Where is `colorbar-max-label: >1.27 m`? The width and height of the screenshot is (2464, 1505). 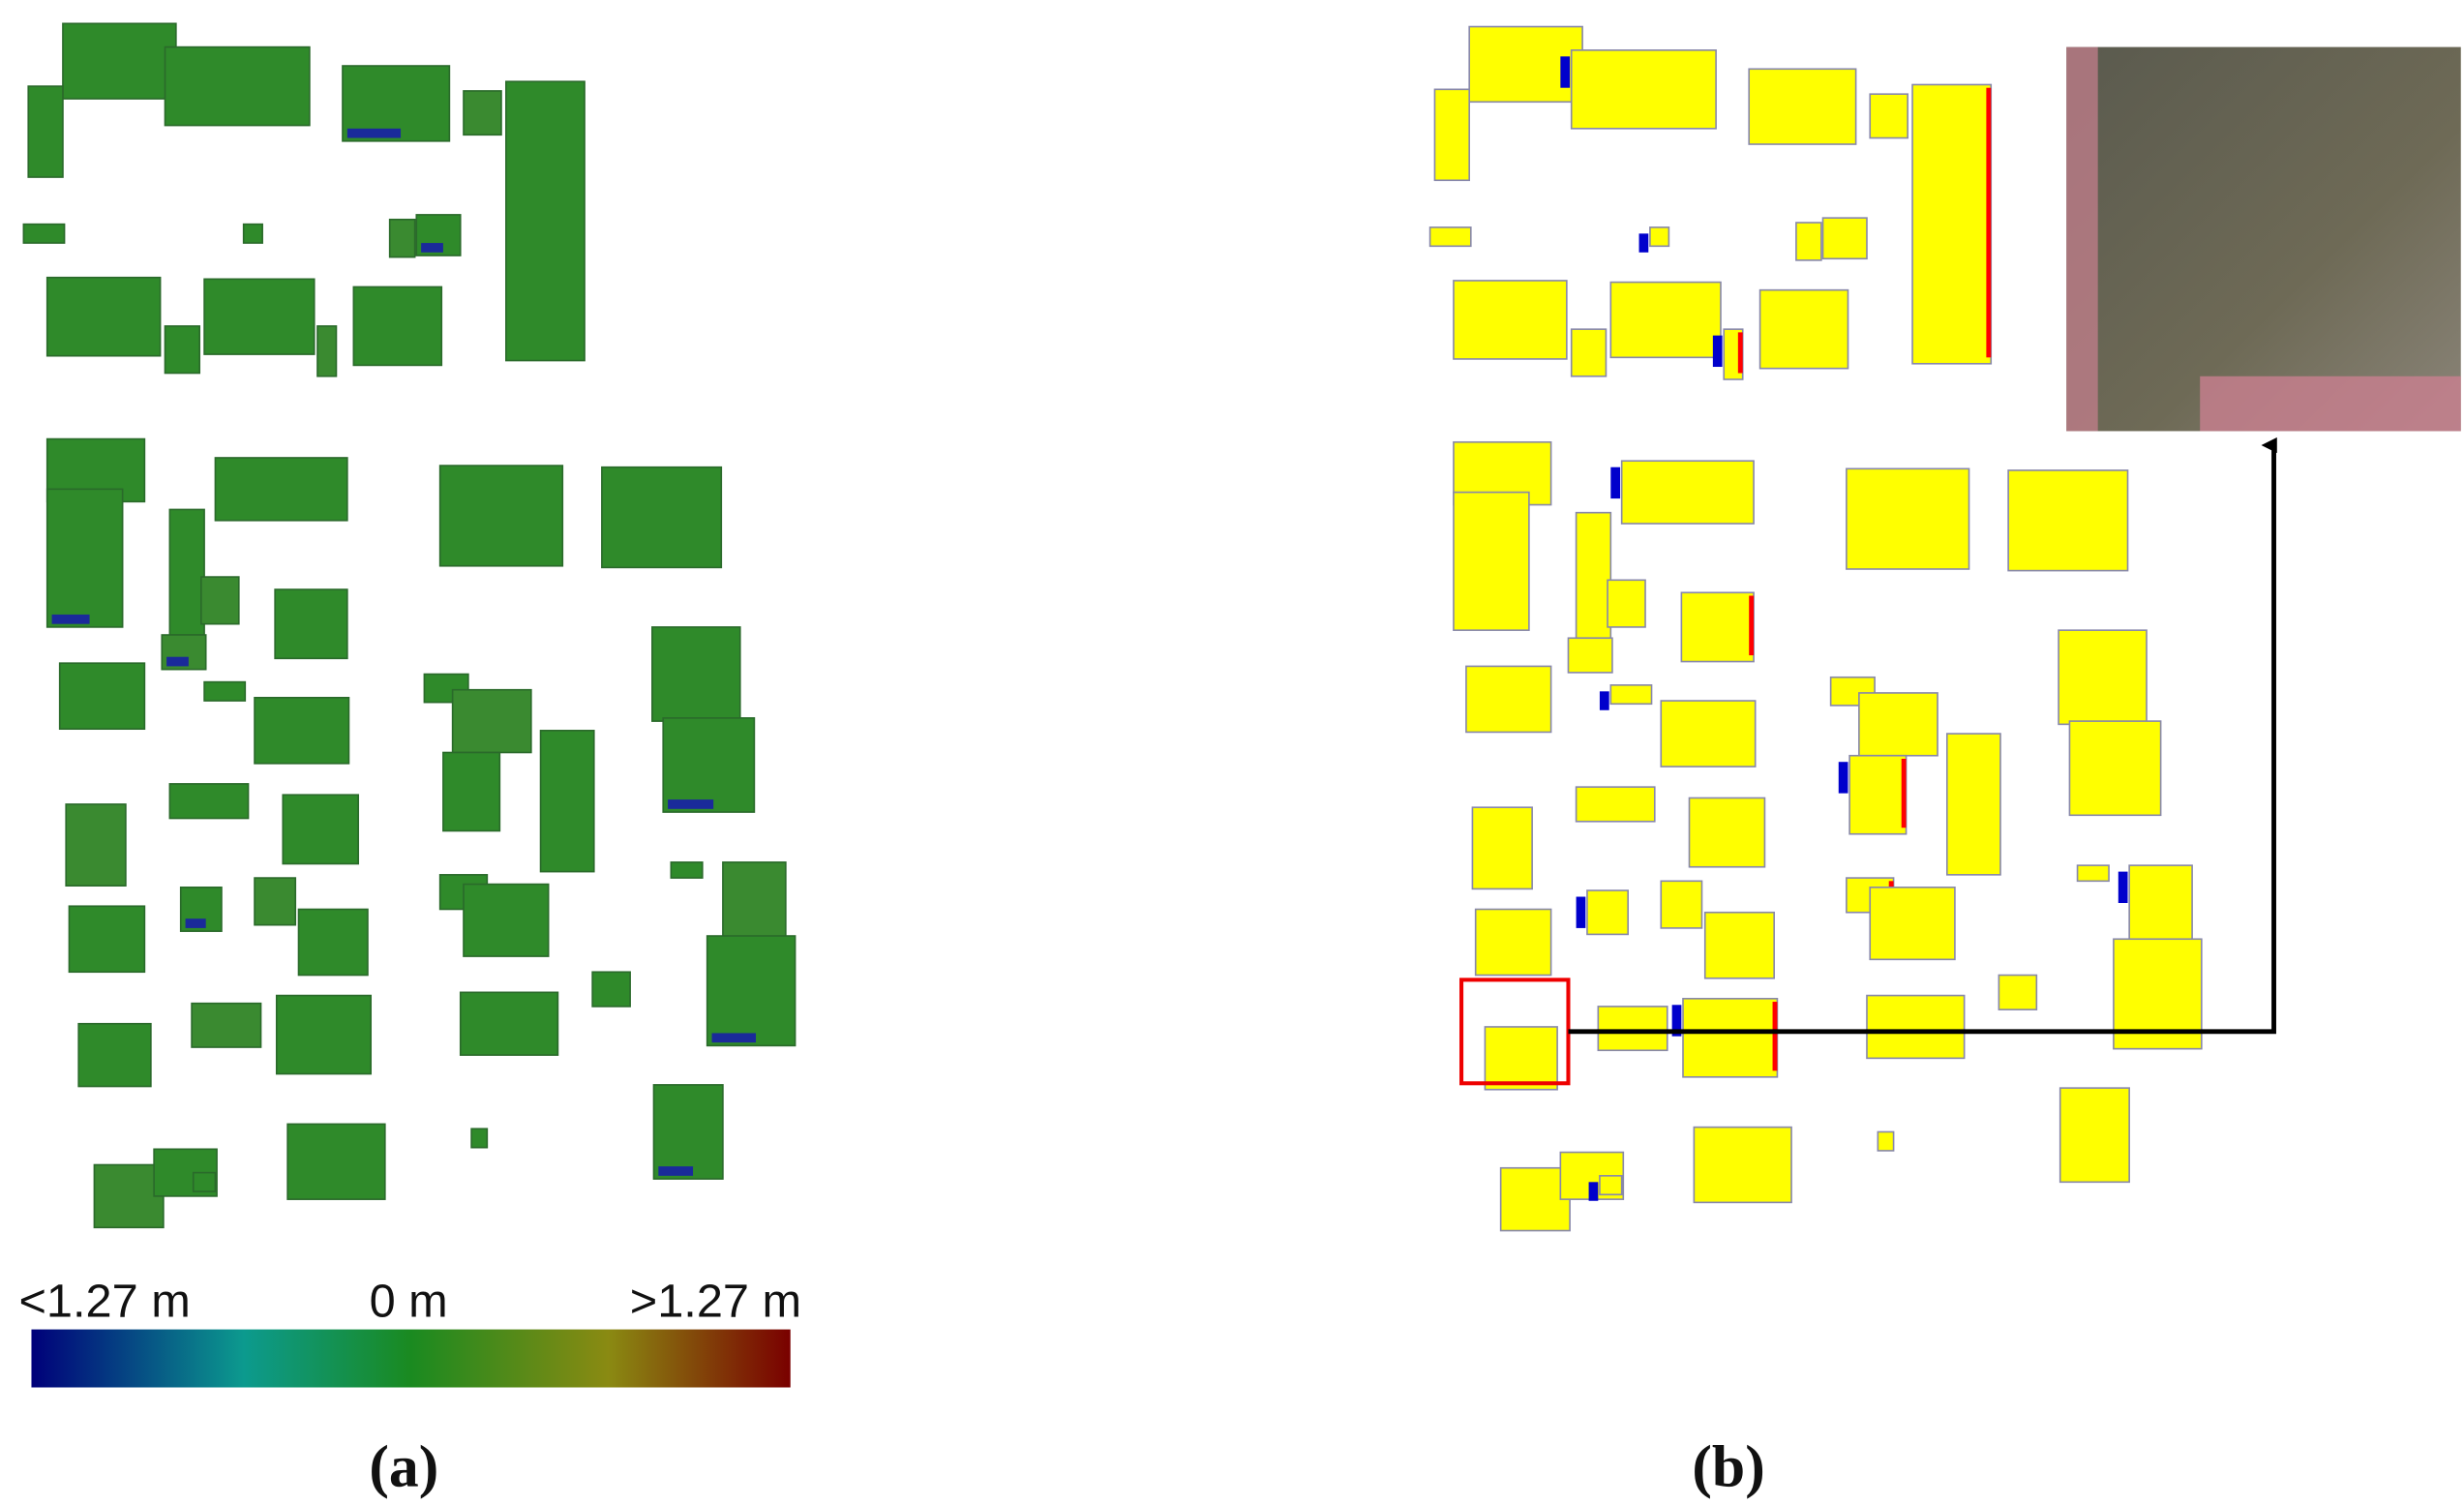
colorbar-max-label: >1.27 m is located at coordinates (715, 1302).